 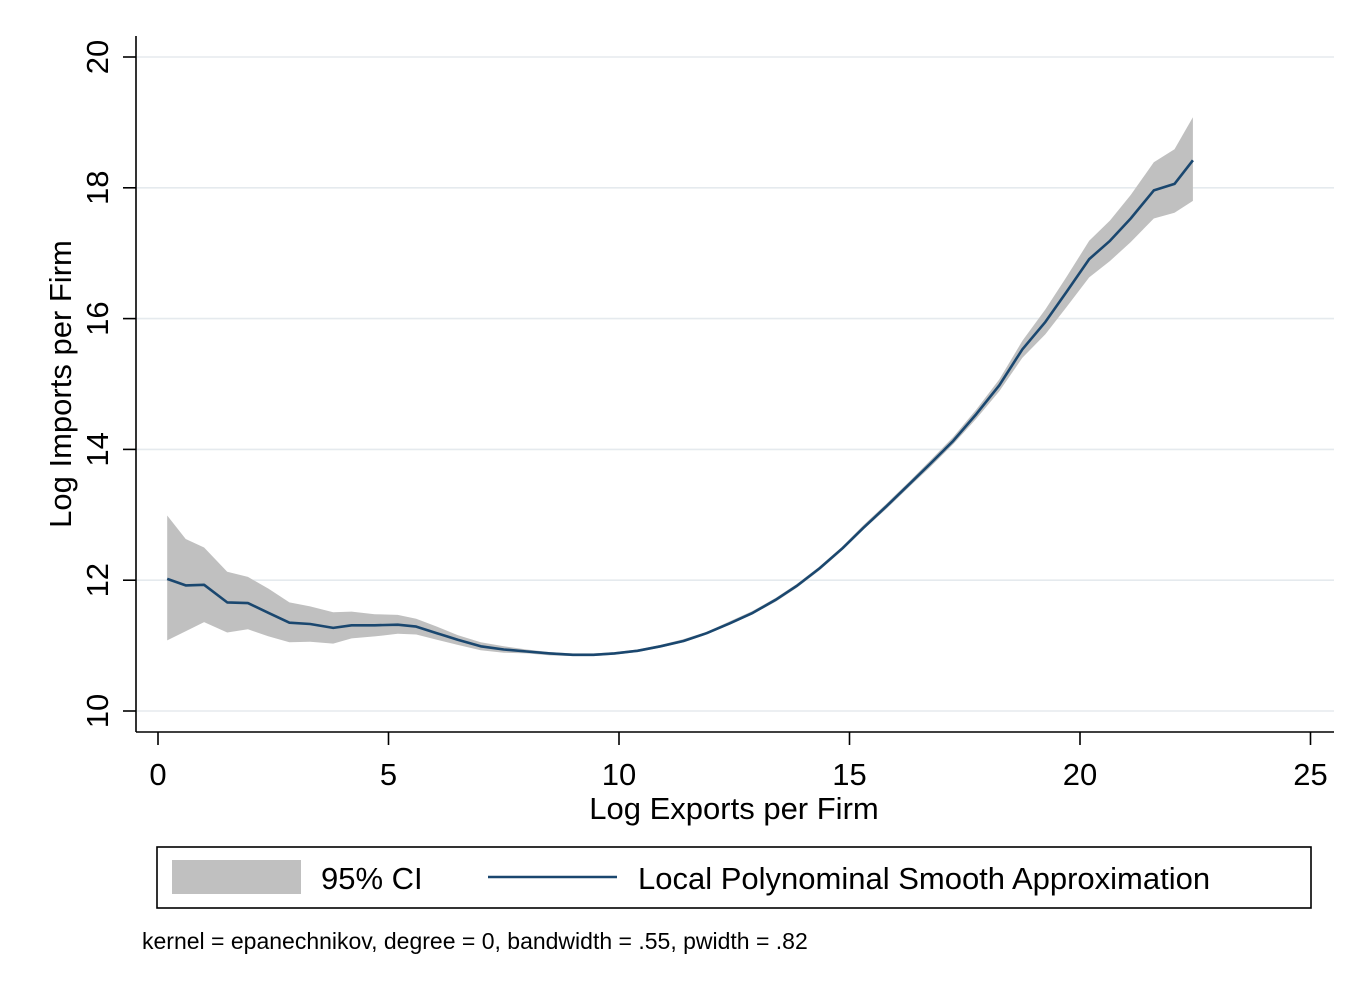 What do you see at coordinates (236, 877) in the screenshot?
I see `legend-ci-swatch` at bounding box center [236, 877].